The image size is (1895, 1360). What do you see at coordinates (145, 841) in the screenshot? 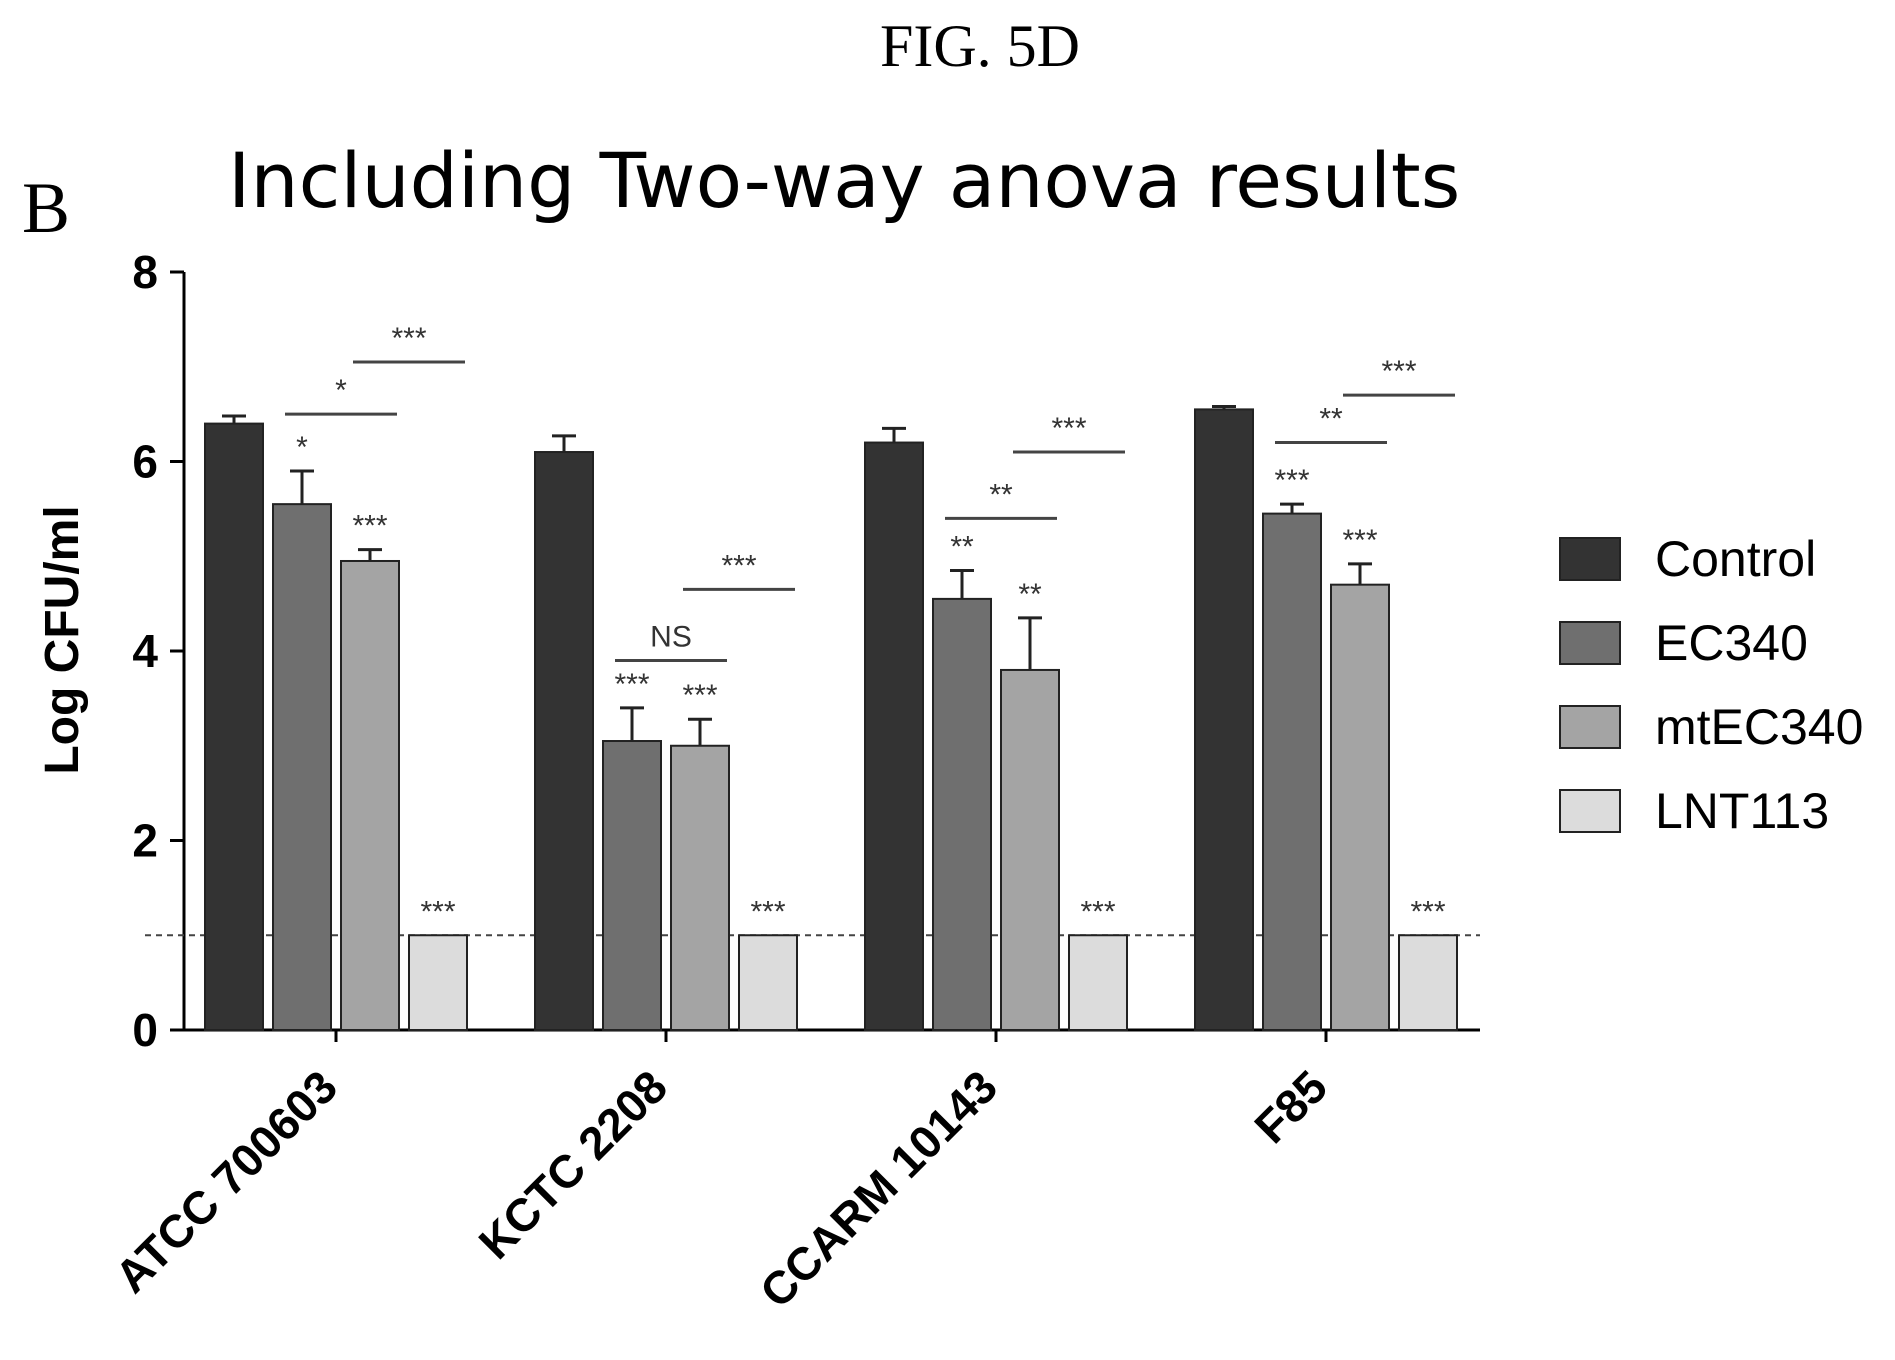
I see `y-tick-label: 2` at bounding box center [145, 841].